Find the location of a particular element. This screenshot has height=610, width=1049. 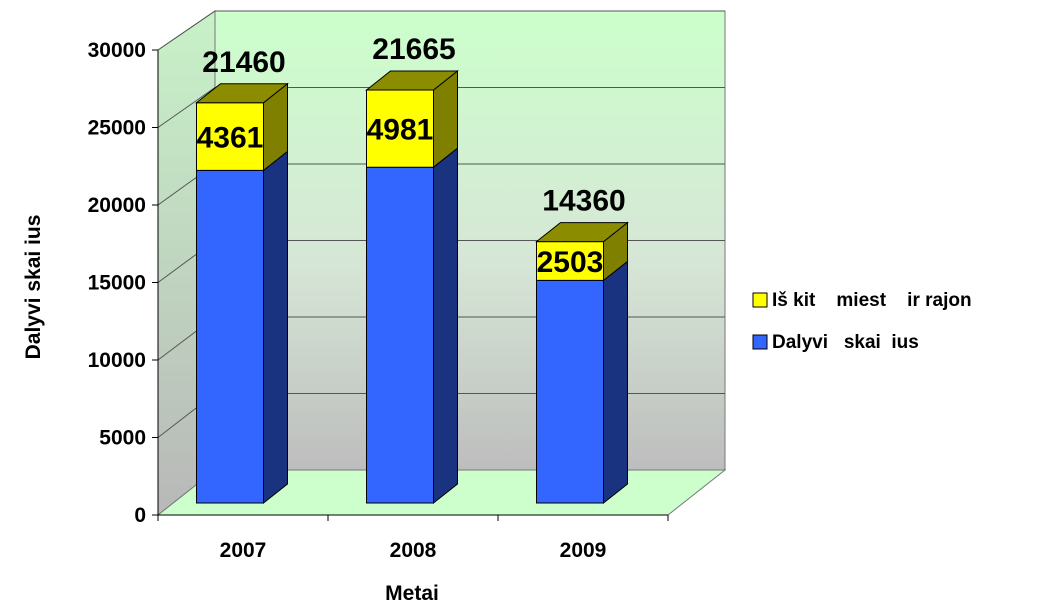

y-ticks: 0 5000 10000 15000 20000 25000 30000 is located at coordinates (123, 283).